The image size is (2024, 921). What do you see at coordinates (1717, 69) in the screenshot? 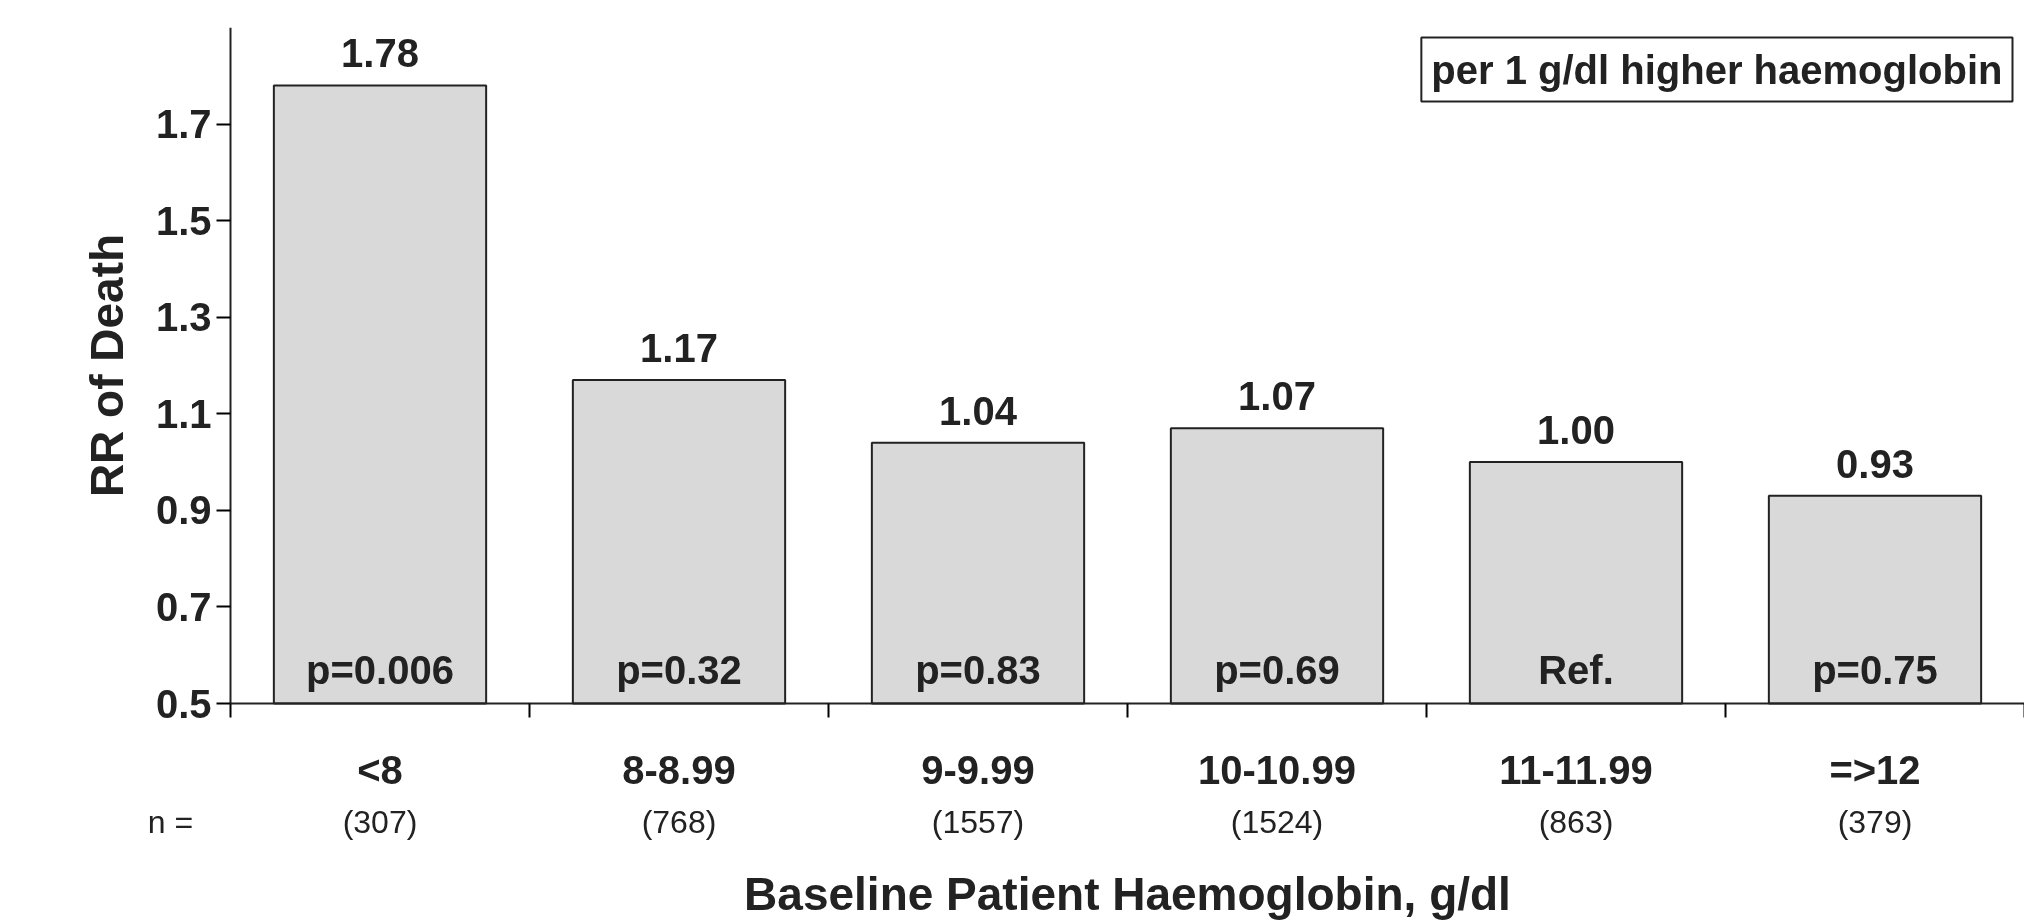
I see `annotation: per 1 g/dl higher haemoglobin` at bounding box center [1717, 69].